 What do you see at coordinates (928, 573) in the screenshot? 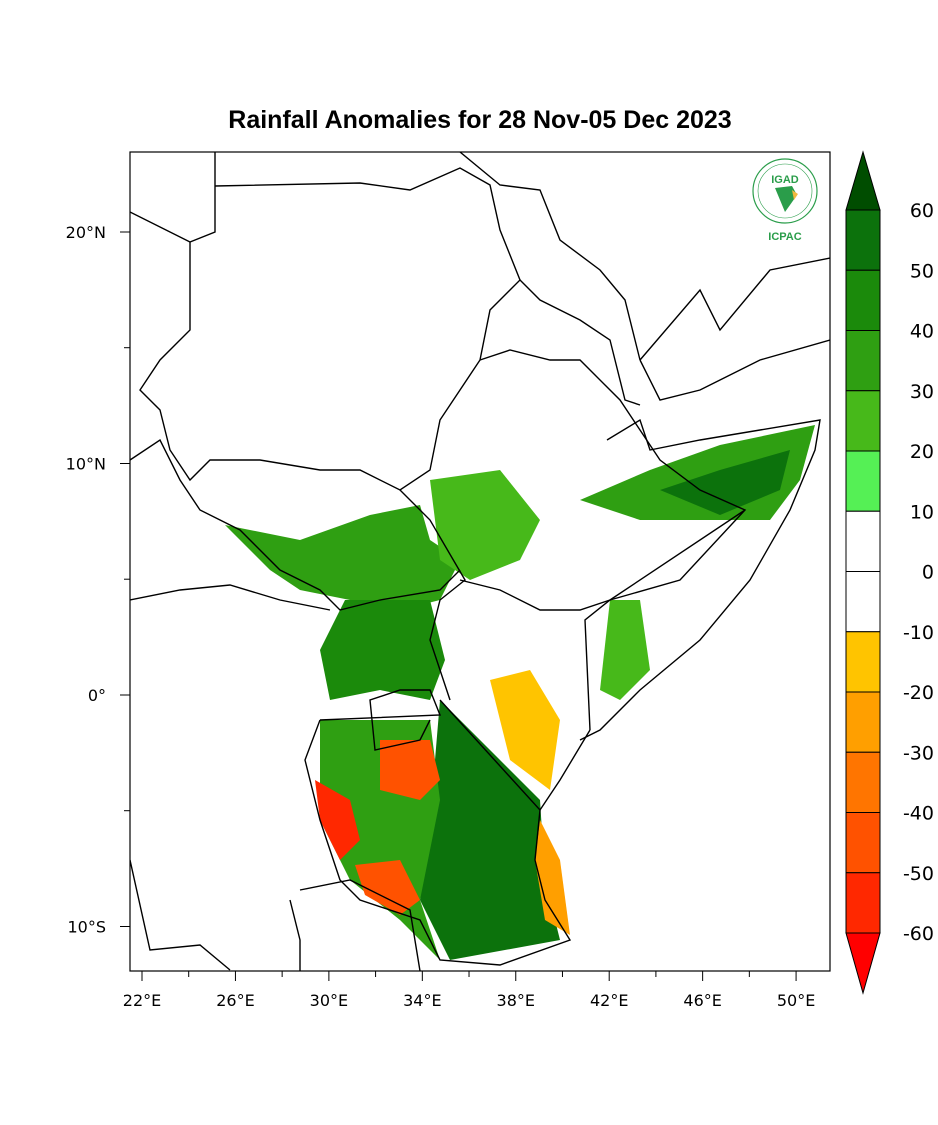
I see `colorbar-label: 0` at bounding box center [928, 573].